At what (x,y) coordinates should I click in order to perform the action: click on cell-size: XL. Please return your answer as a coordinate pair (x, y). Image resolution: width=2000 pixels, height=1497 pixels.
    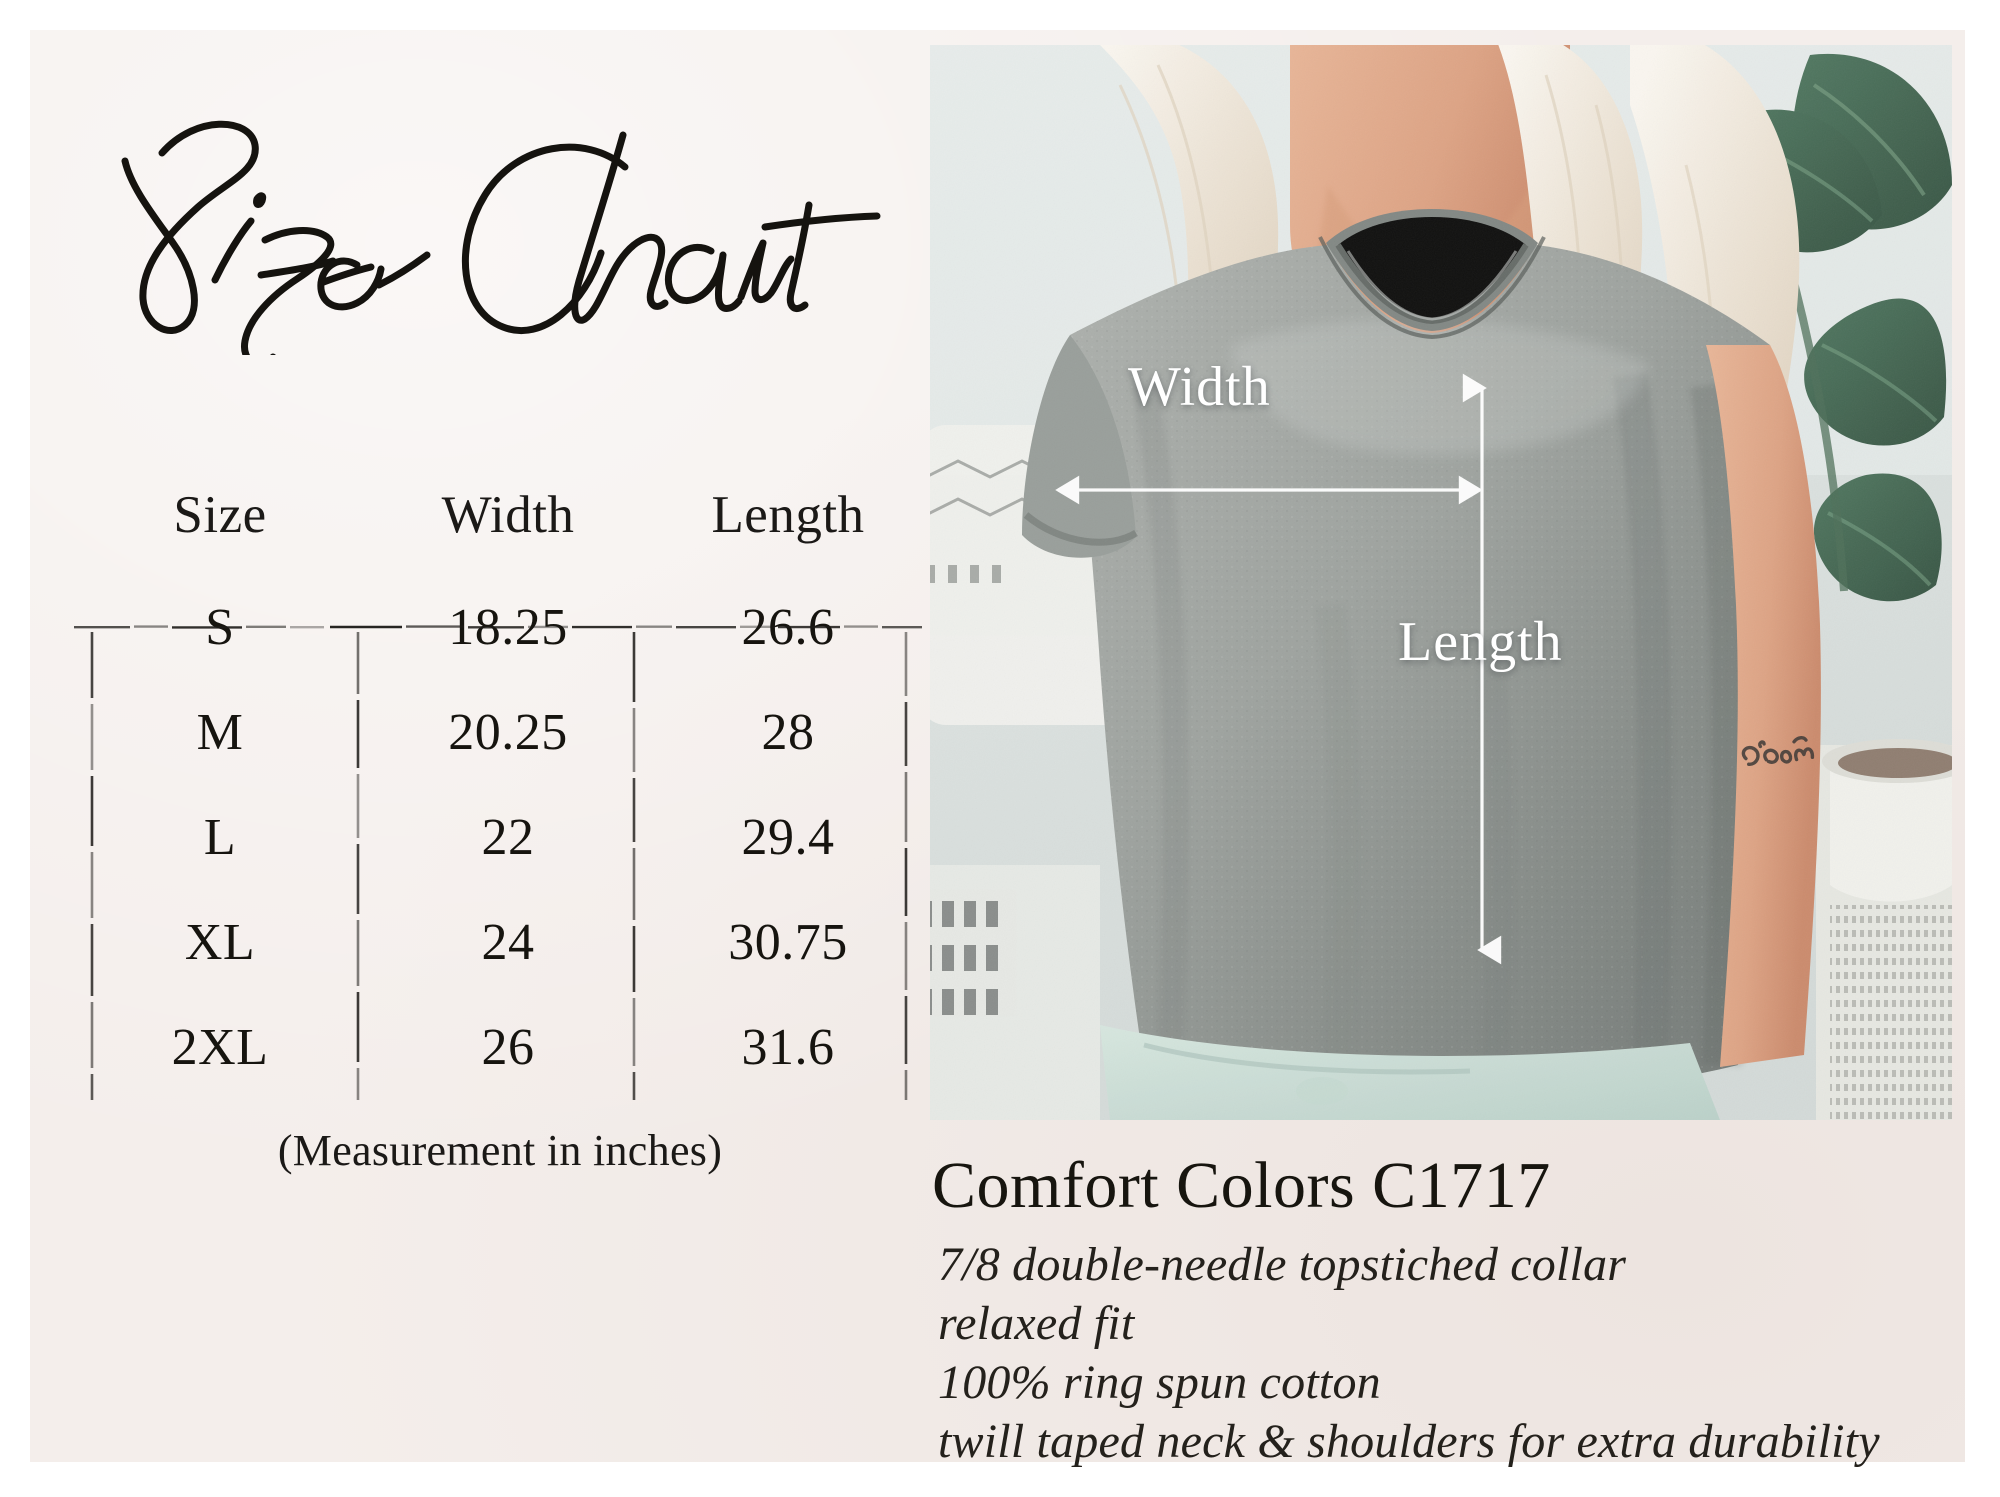
    Looking at the image, I should click on (220, 942).